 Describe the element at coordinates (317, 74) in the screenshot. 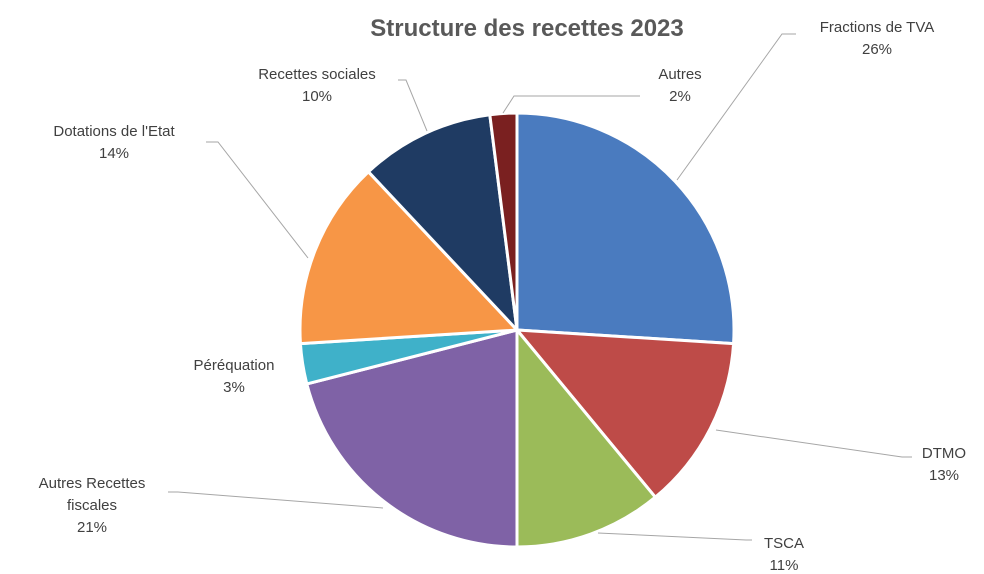

I see `slice-label-name: Recettes sociales` at that location.